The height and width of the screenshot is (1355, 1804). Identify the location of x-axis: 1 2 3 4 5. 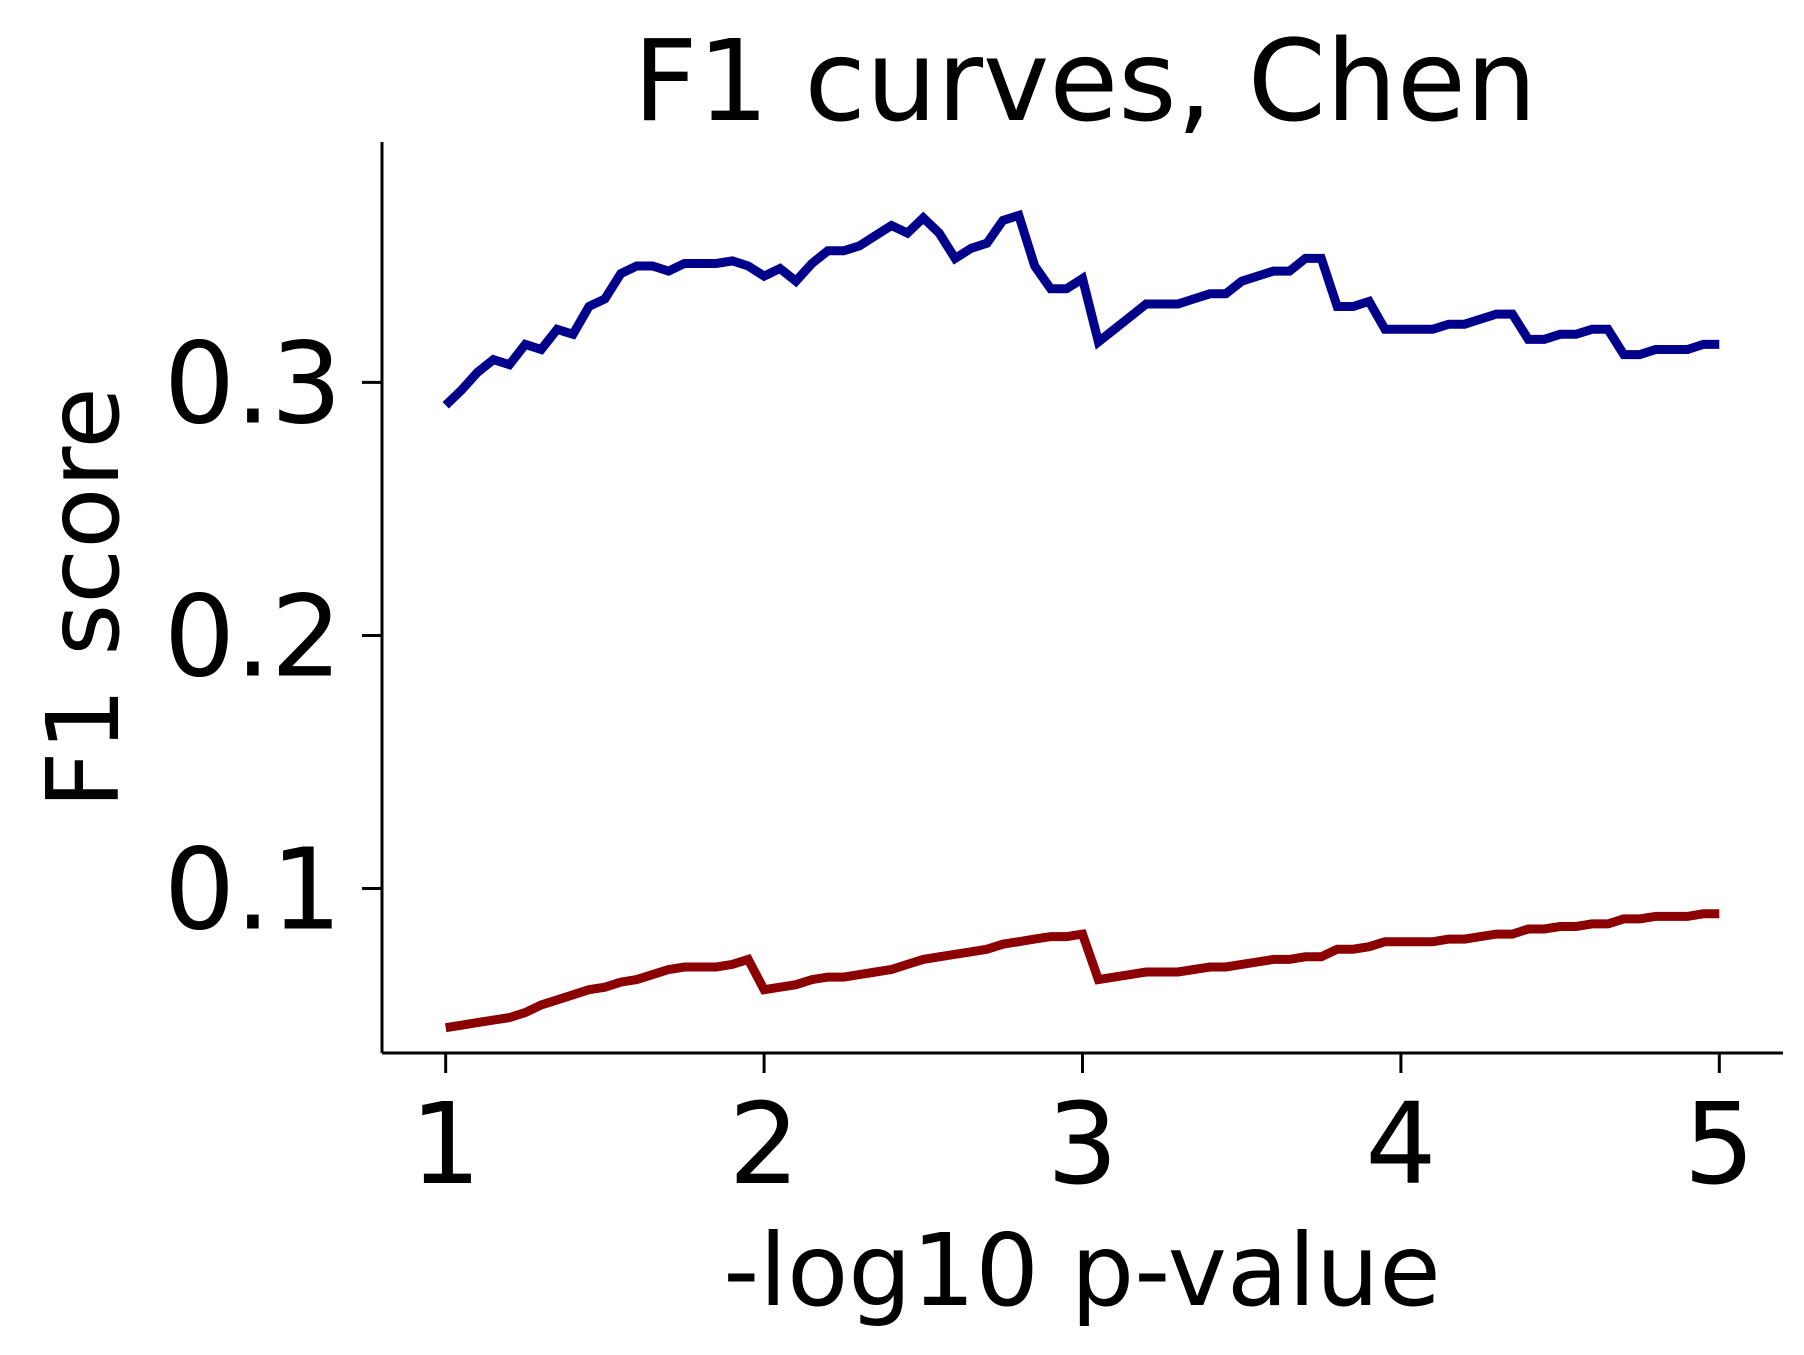
(1082, 1131).